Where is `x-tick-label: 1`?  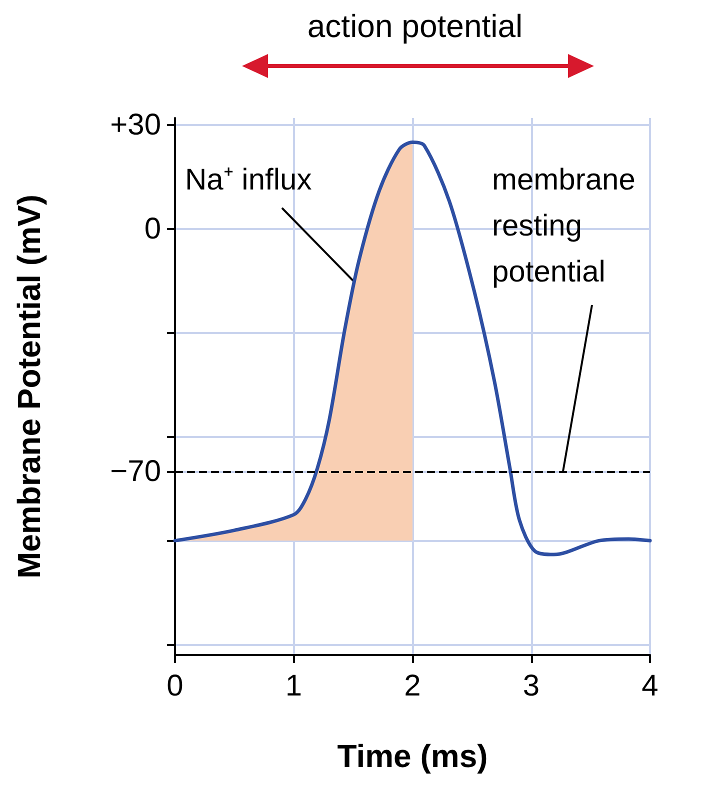 x-tick-label: 1 is located at coordinates (293, 686).